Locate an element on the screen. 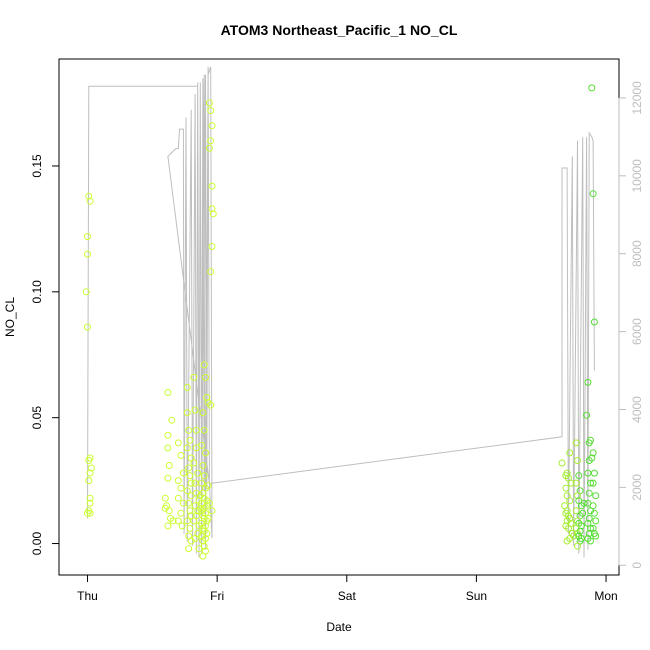 This screenshot has width=650, height=650. x-tick-label: Mon is located at coordinates (605, 596).